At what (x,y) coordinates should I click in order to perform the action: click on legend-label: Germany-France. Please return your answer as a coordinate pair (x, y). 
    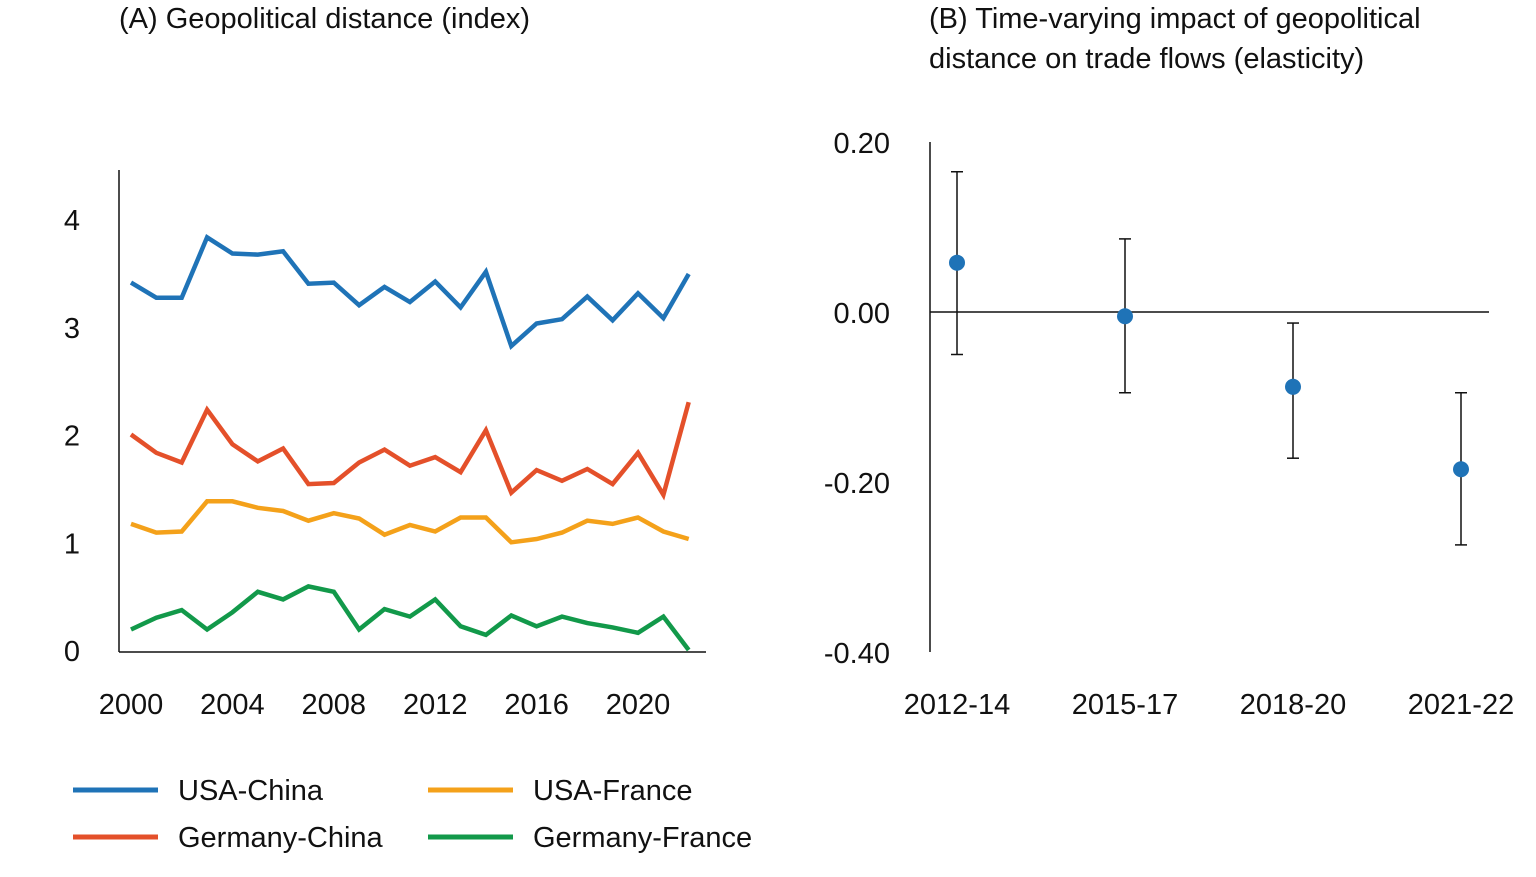
    Looking at the image, I should click on (642, 838).